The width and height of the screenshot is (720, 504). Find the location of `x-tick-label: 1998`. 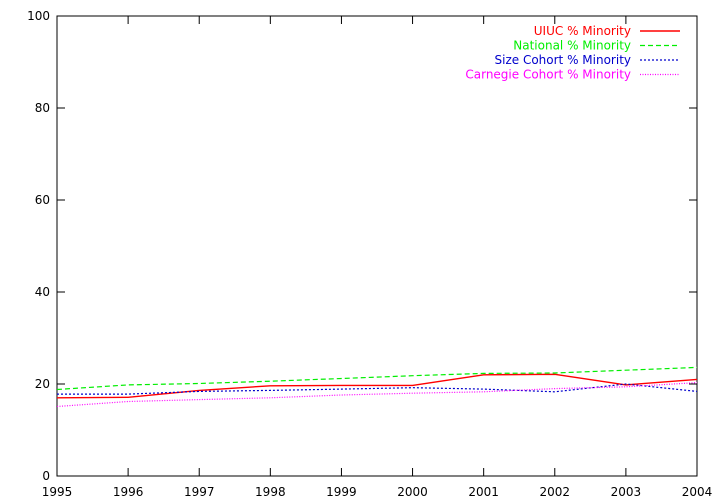

x-tick-label: 1998 is located at coordinates (270, 492).